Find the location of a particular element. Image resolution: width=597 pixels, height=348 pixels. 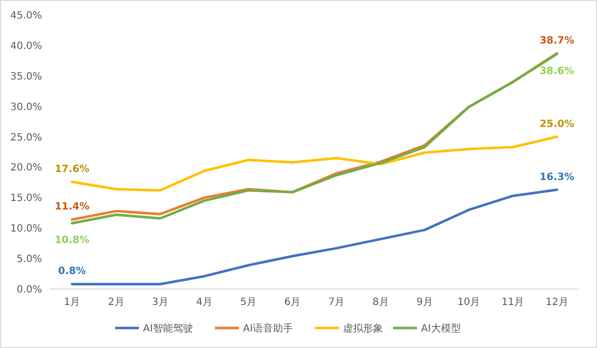

x-tick-label: 1月 is located at coordinates (72, 302).